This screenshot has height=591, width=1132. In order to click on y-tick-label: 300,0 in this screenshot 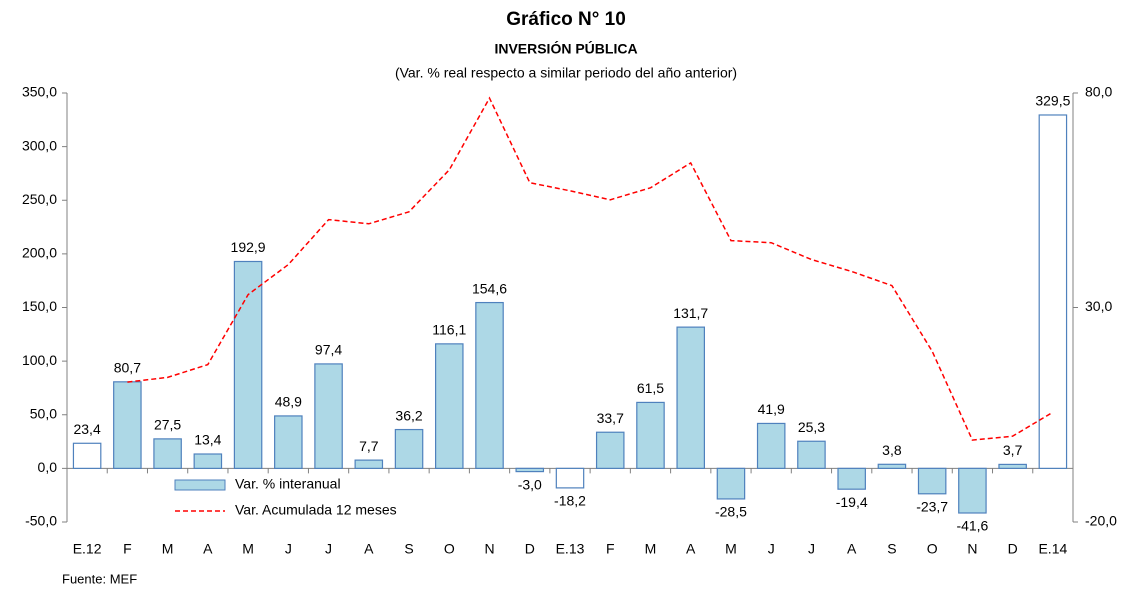, I will do `click(39, 145)`.